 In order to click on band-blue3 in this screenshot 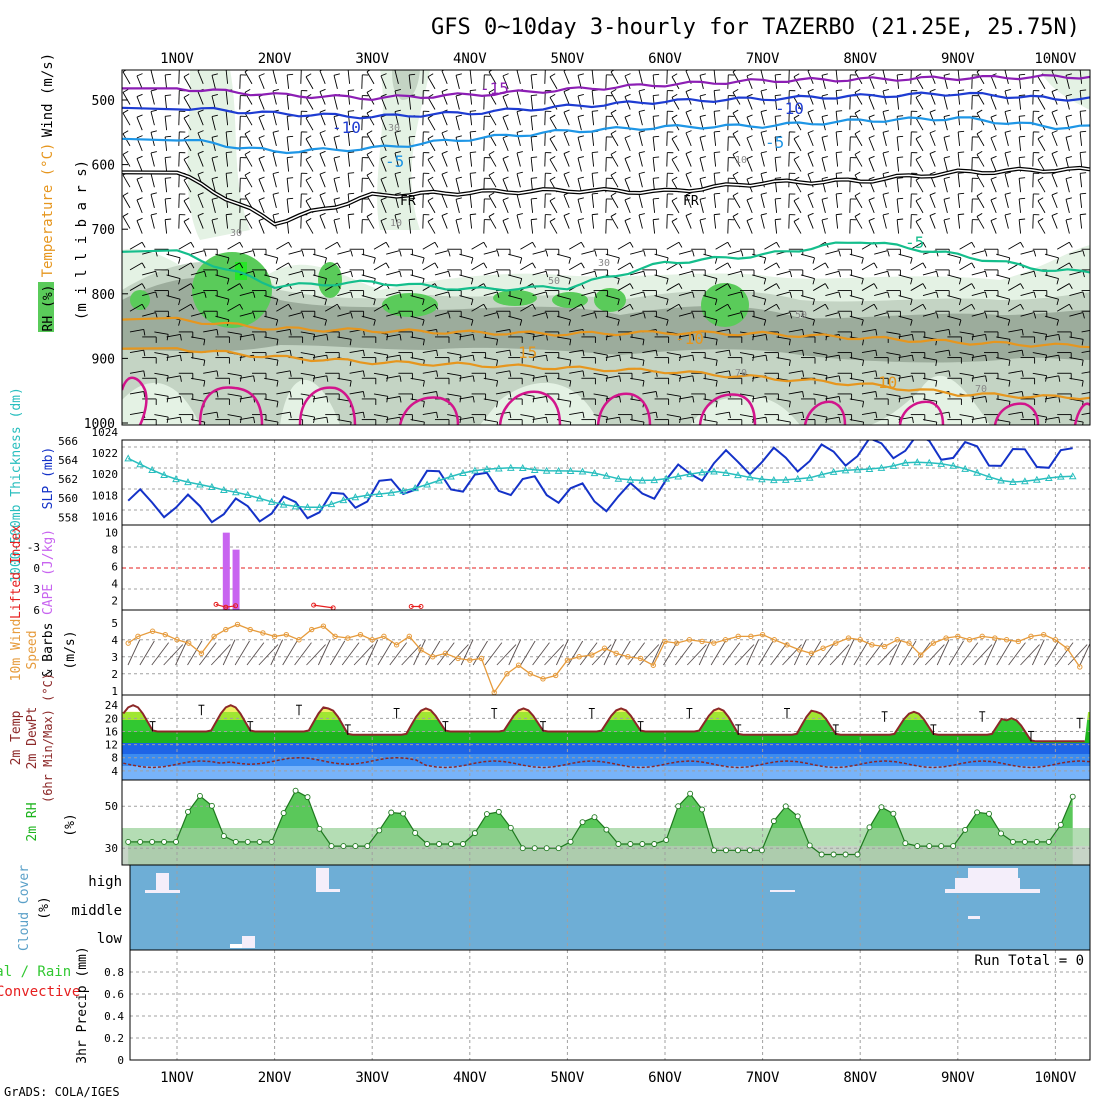, I will do `click(606, 773)`.